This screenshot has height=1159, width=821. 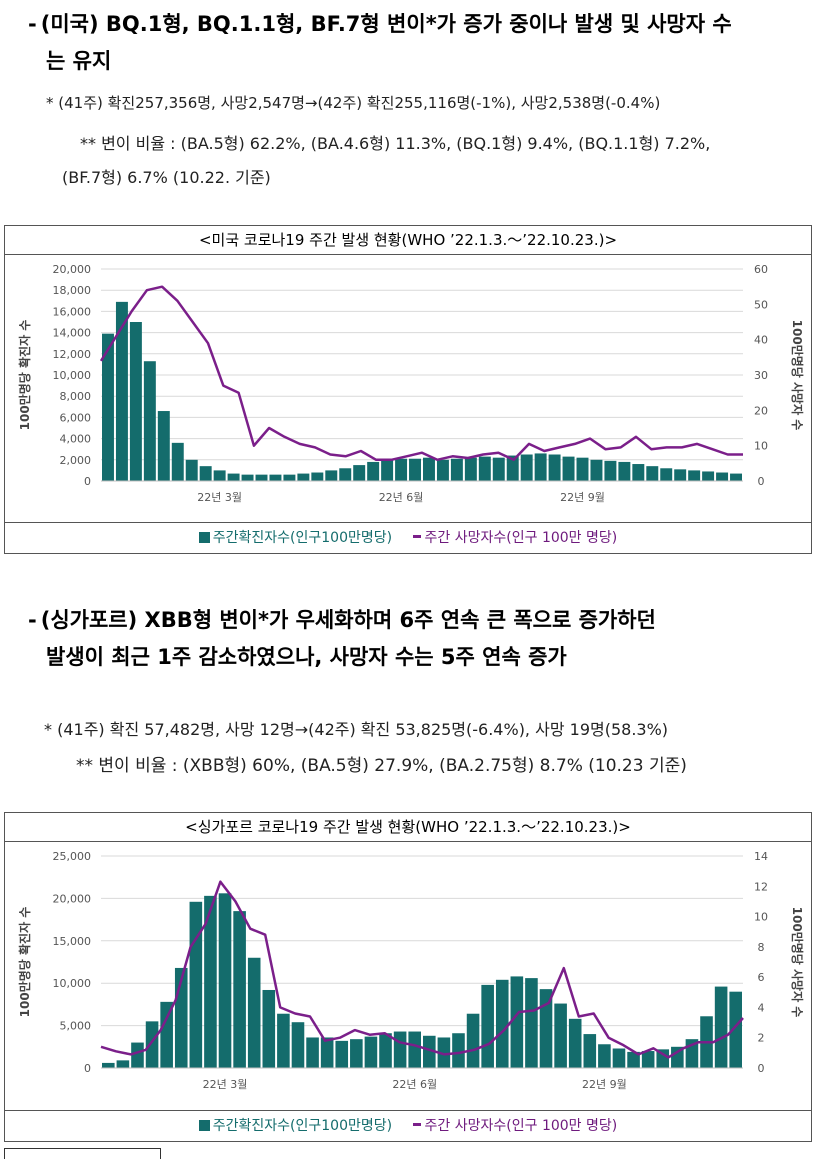 What do you see at coordinates (761, 1007) in the screenshot?
I see `y2-tick-label: 4` at bounding box center [761, 1007].